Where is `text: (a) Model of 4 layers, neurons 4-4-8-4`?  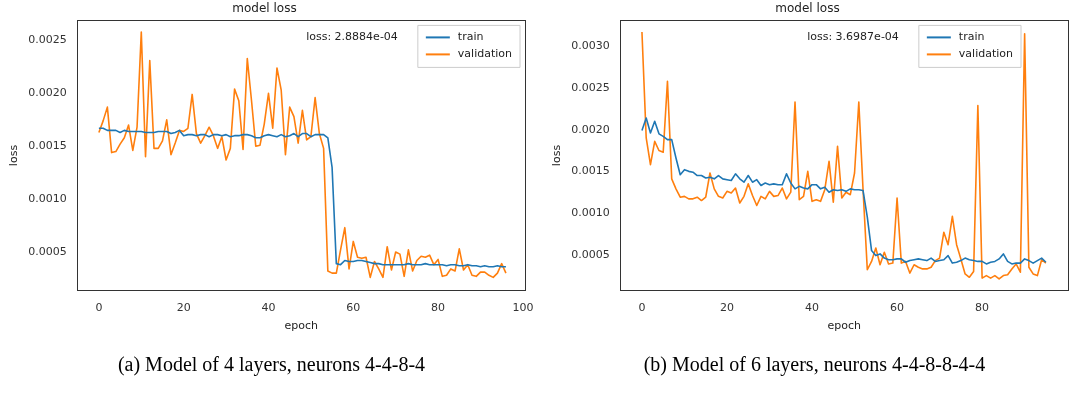 text: (a) Model of 4 layers, neurons 4-4-8-4 is located at coordinates (271, 364).